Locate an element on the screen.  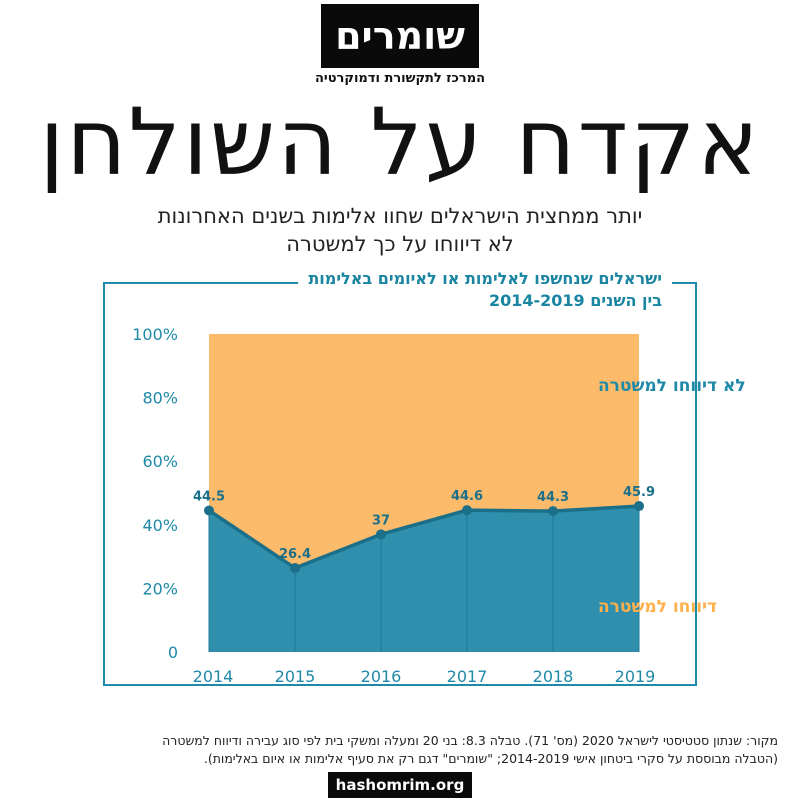
x-tick-label: 2018 is located at coordinates (553, 676).